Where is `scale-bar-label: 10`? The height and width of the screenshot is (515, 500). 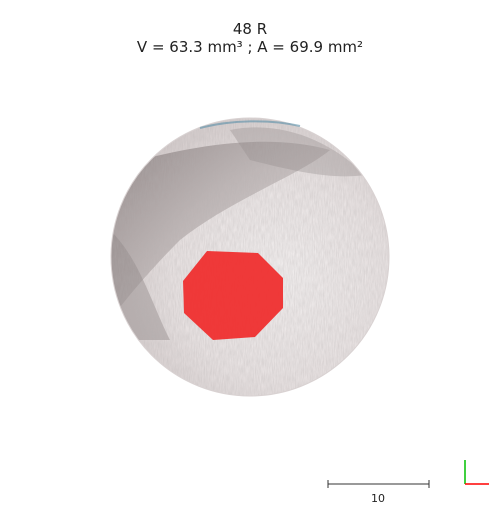 scale-bar-label: 10 is located at coordinates (378, 498).